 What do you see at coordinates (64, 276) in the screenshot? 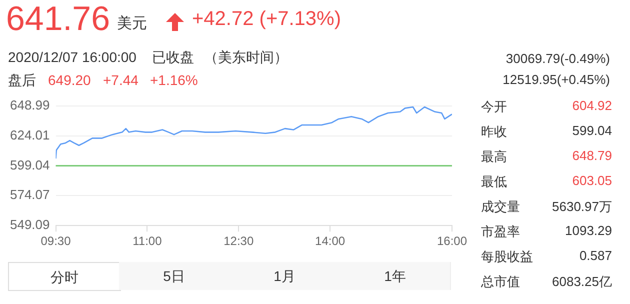
I see `text: 分时` at bounding box center [64, 276].